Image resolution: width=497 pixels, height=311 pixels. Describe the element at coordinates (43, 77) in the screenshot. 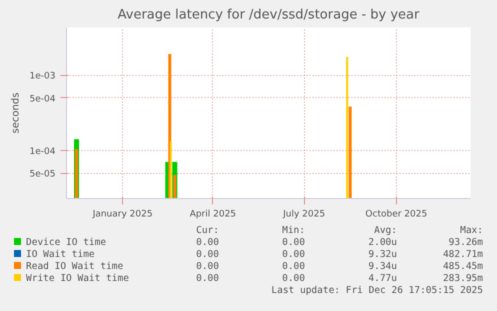

I see `y-tick-label: 1e-03` at that location.